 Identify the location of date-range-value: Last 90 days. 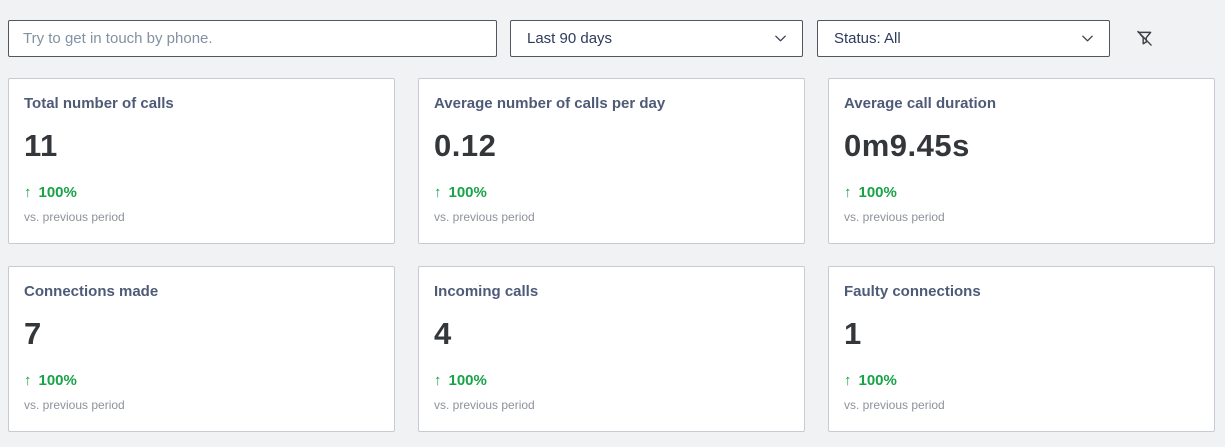
(570, 38).